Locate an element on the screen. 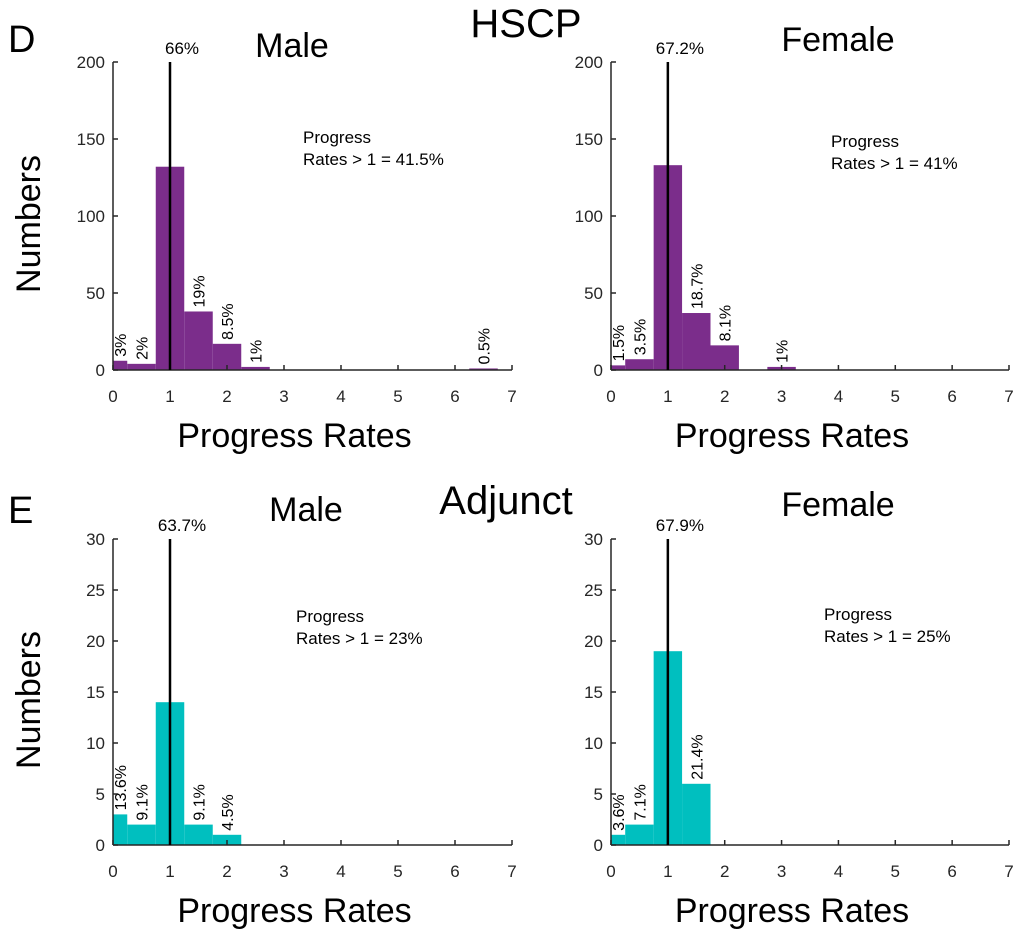 The image size is (1016, 934). chart-3-ref-label: 63.7% is located at coordinates (182, 525).